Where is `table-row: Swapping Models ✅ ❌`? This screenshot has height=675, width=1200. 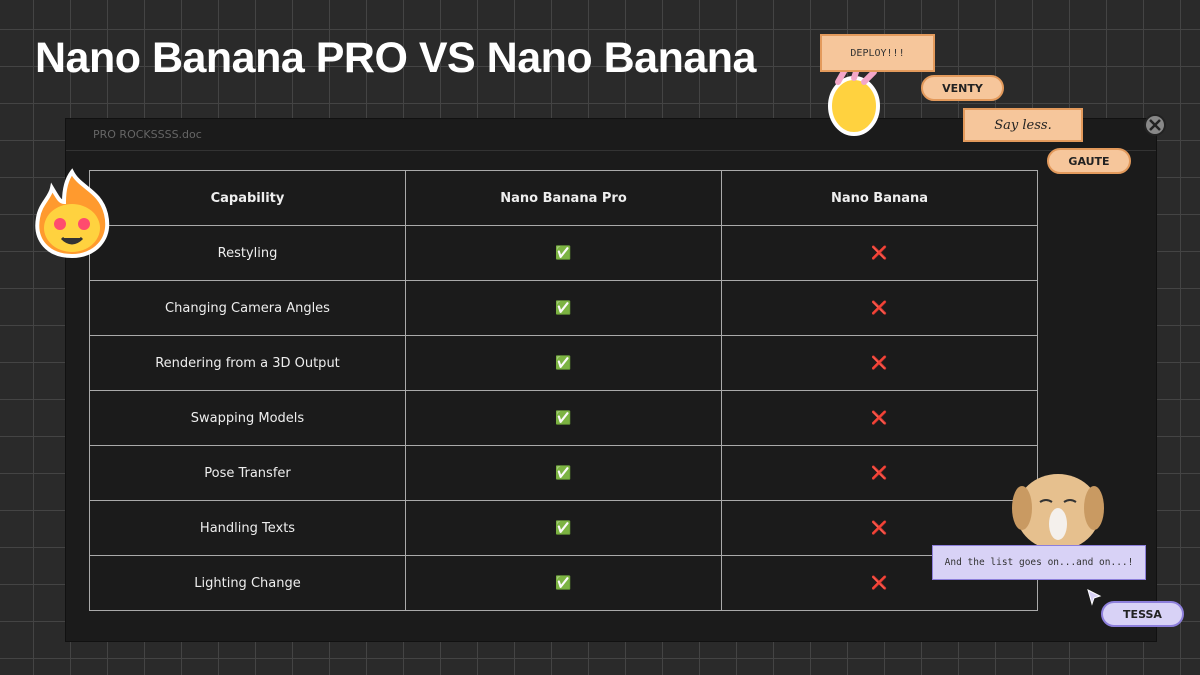 table-row: Swapping Models ✅ ❌ is located at coordinates (563, 418).